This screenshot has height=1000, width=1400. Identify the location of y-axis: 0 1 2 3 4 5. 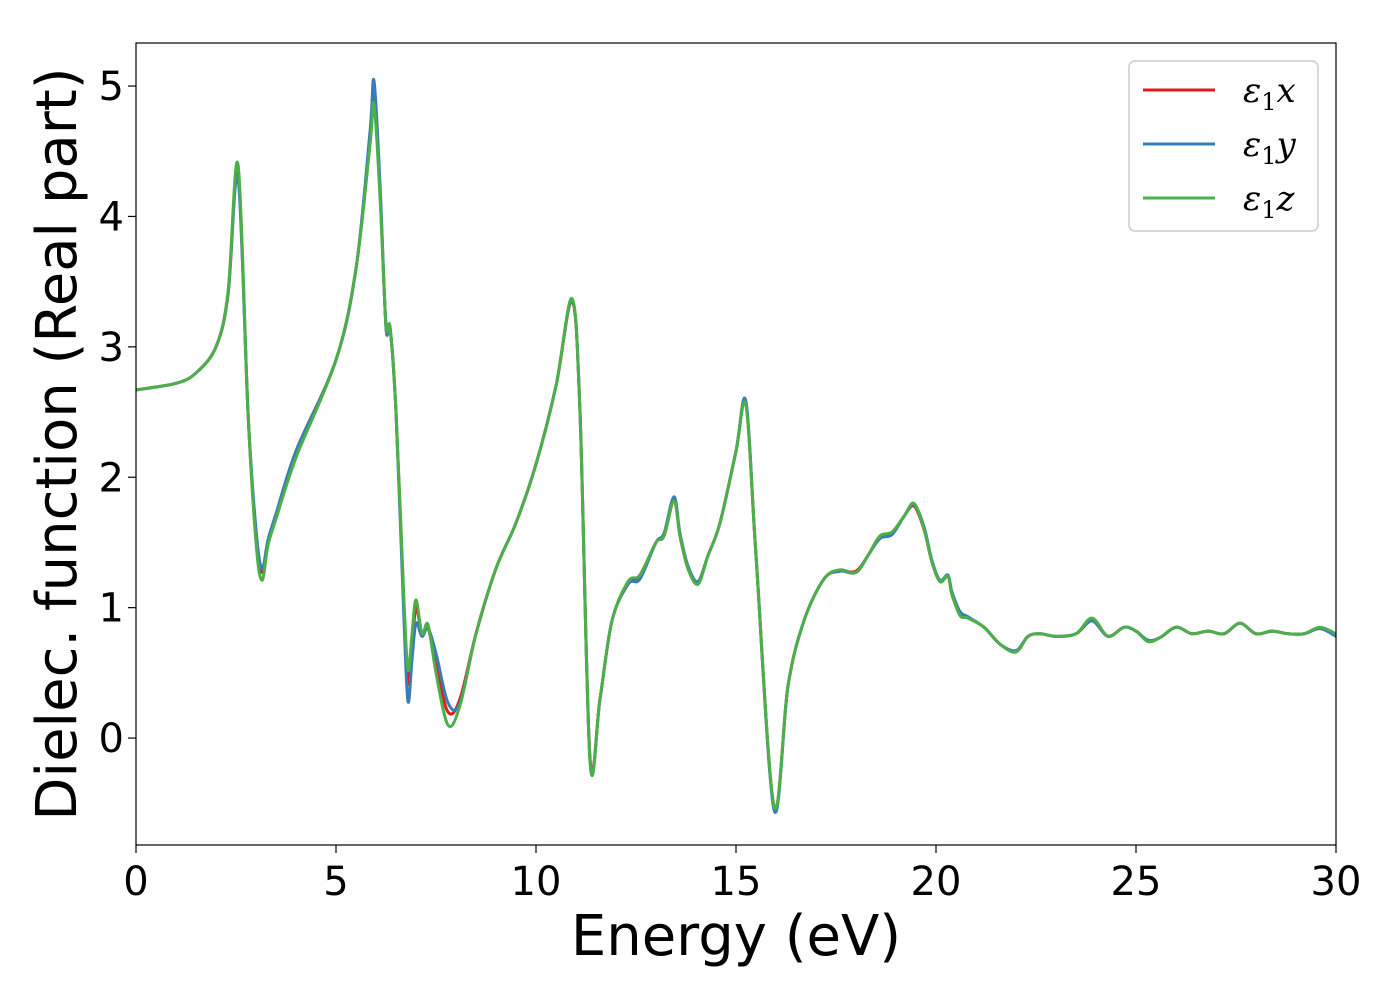
(117, 413).